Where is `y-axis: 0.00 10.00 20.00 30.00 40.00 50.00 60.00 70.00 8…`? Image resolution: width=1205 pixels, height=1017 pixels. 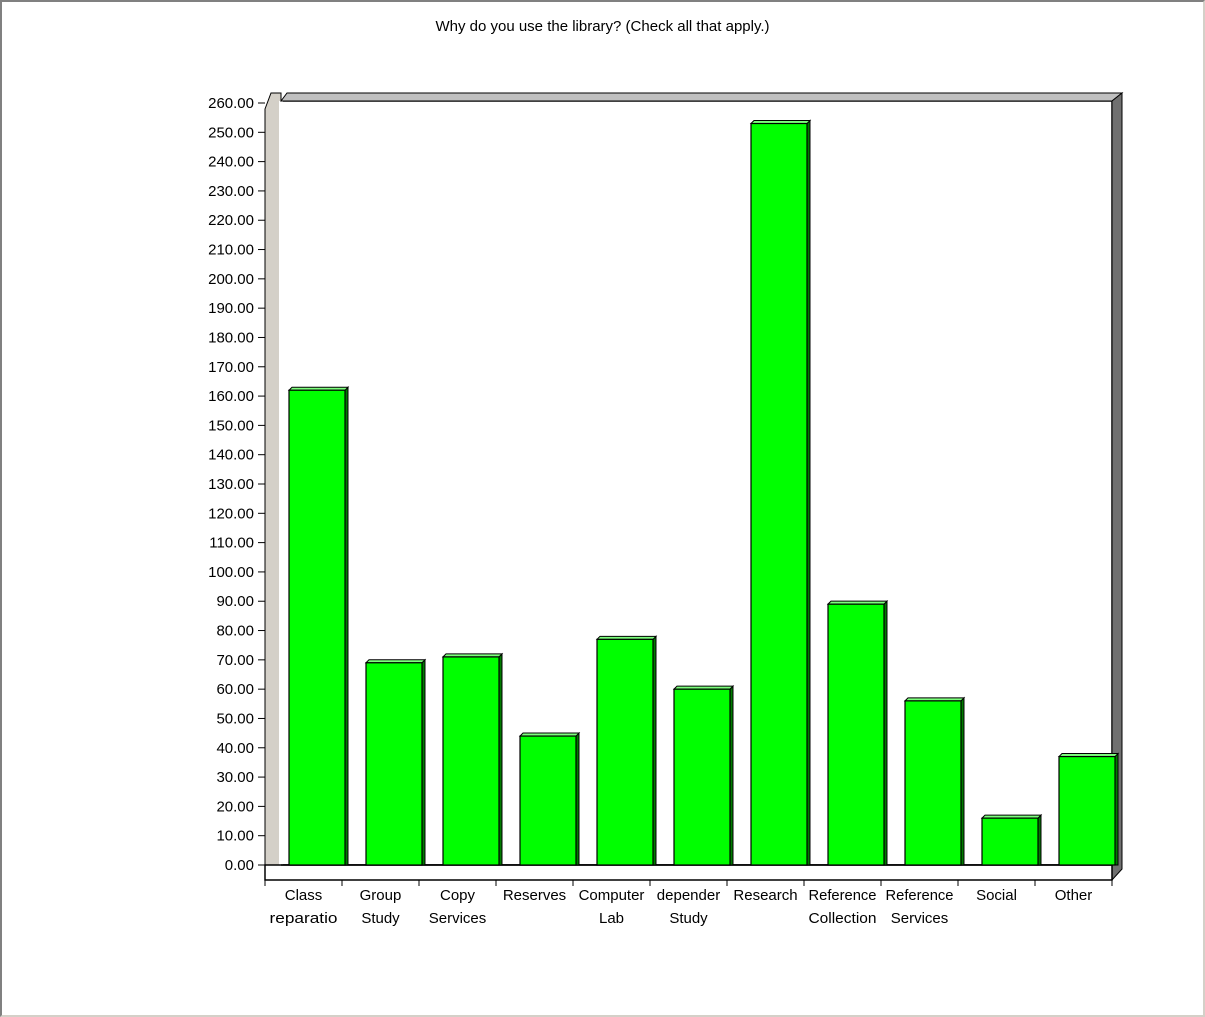 y-axis: 0.00 10.00 20.00 30.00 40.00 50.00 60.00 70.00 8… is located at coordinates (236, 484).